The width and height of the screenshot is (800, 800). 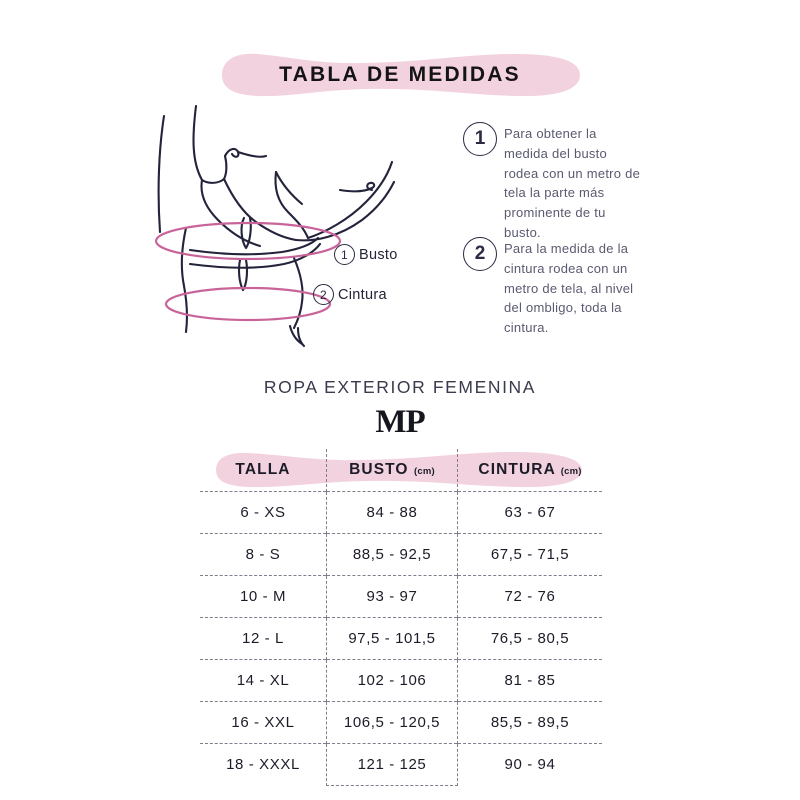 What do you see at coordinates (263, 764) in the screenshot?
I see `cell-talla: 18 - XXXL` at bounding box center [263, 764].